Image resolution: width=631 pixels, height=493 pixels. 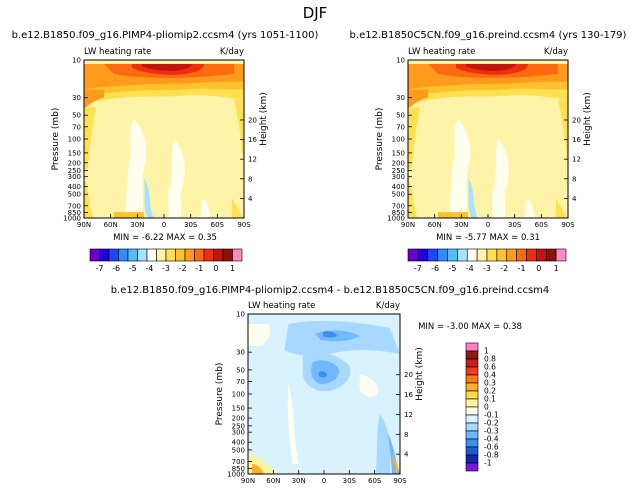 I want to click on colorbar-label: -7, so click(x=100, y=268).